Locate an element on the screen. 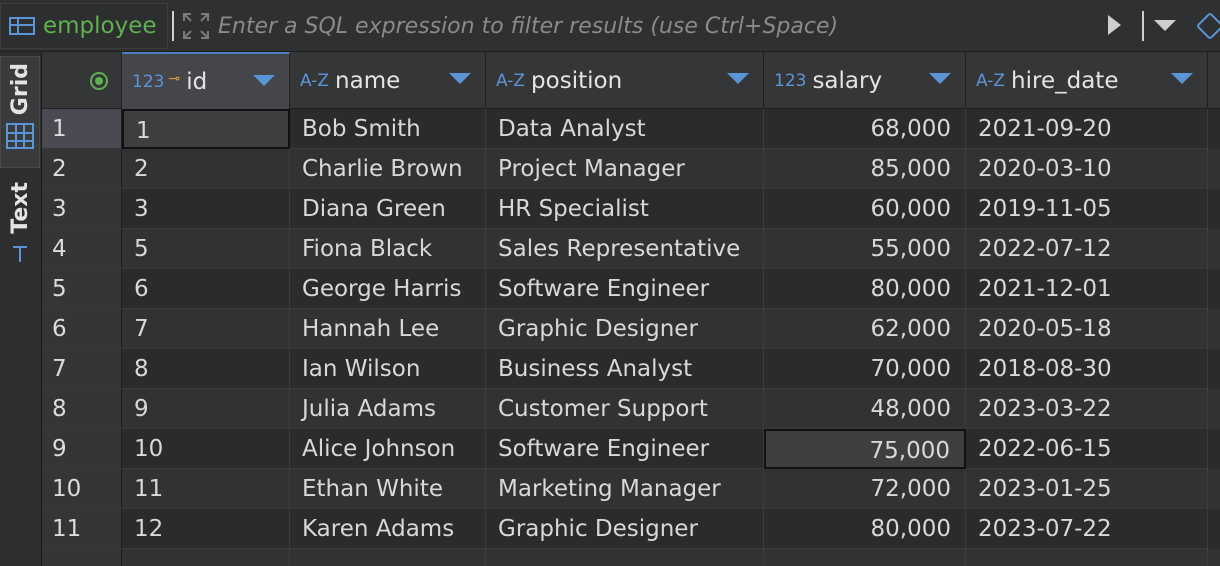 Image resolution: width=1220 pixels, height=566 pixels. row-number: 6 is located at coordinates (82, 329).